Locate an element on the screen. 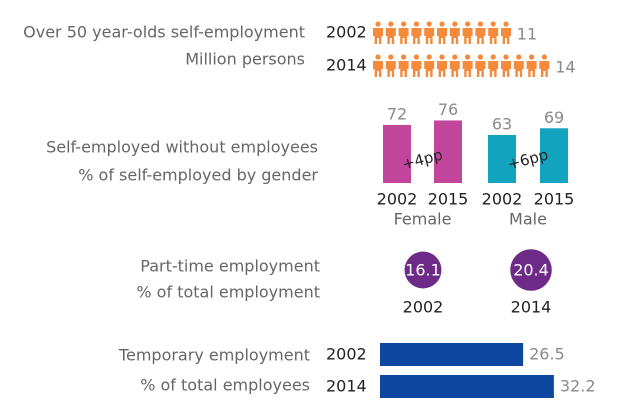  value-label: 76 is located at coordinates (448, 109).